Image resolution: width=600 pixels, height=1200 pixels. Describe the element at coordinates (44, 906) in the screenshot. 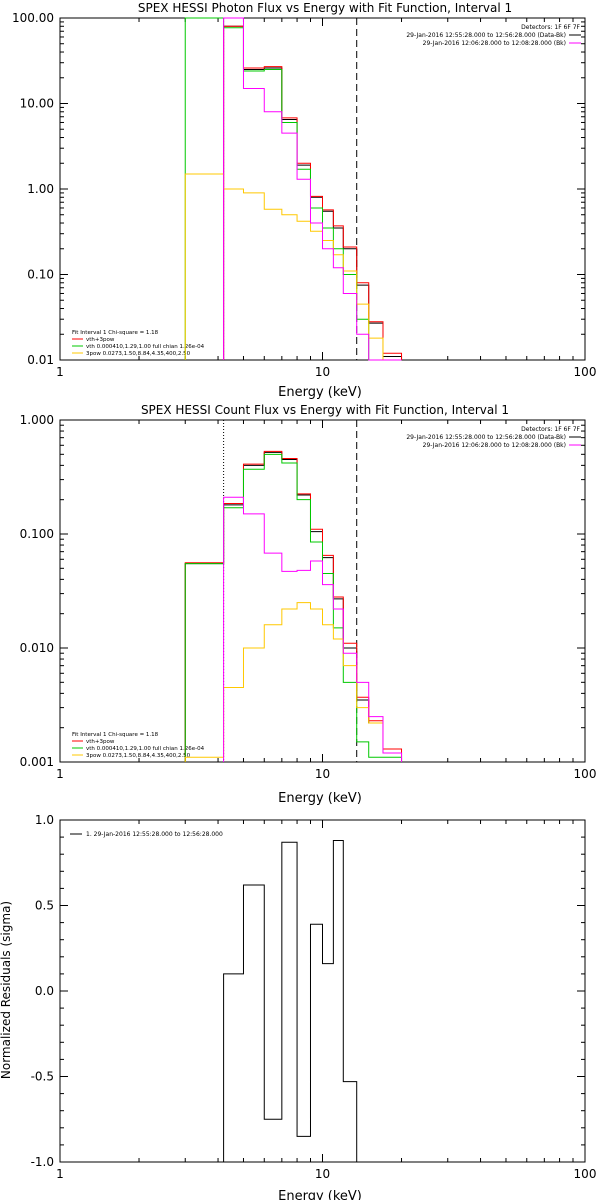

I see `y-tick-label: 0.5` at that location.